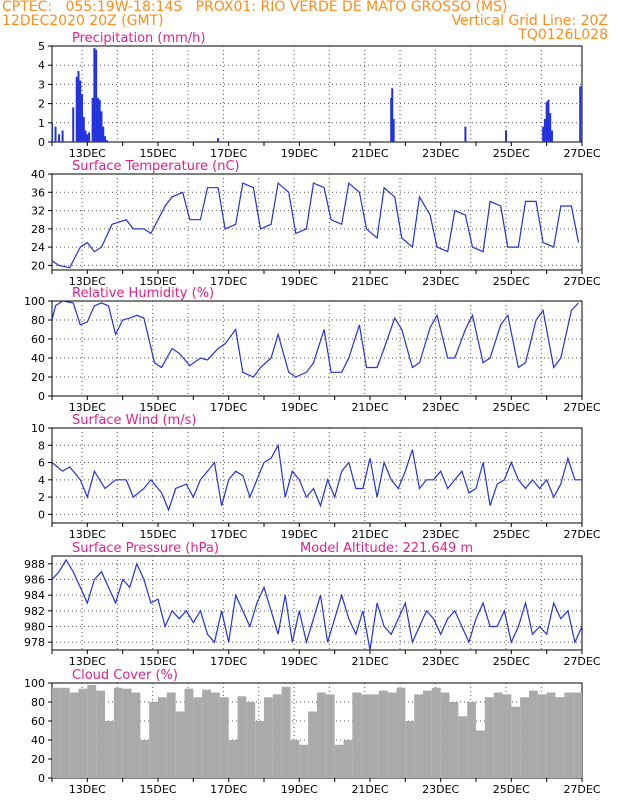 Image resolution: width=618 pixels, height=800 pixels. What do you see at coordinates (369, 661) in the screenshot?
I see `pressure-xtick-label: 21DEC` at bounding box center [369, 661].